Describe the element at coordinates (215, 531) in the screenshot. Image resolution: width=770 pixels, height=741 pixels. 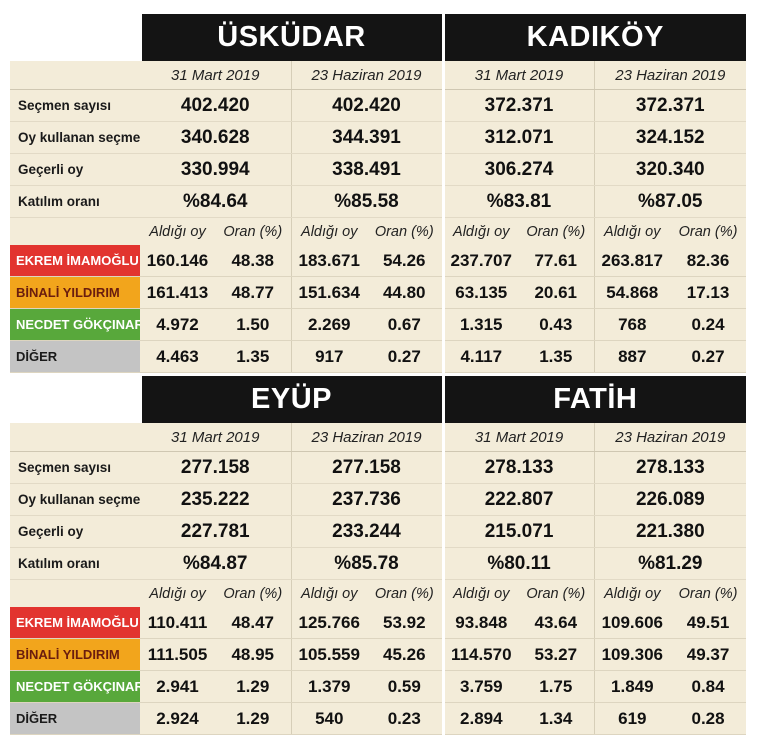
I see `stat-value: 227.781` at that location.